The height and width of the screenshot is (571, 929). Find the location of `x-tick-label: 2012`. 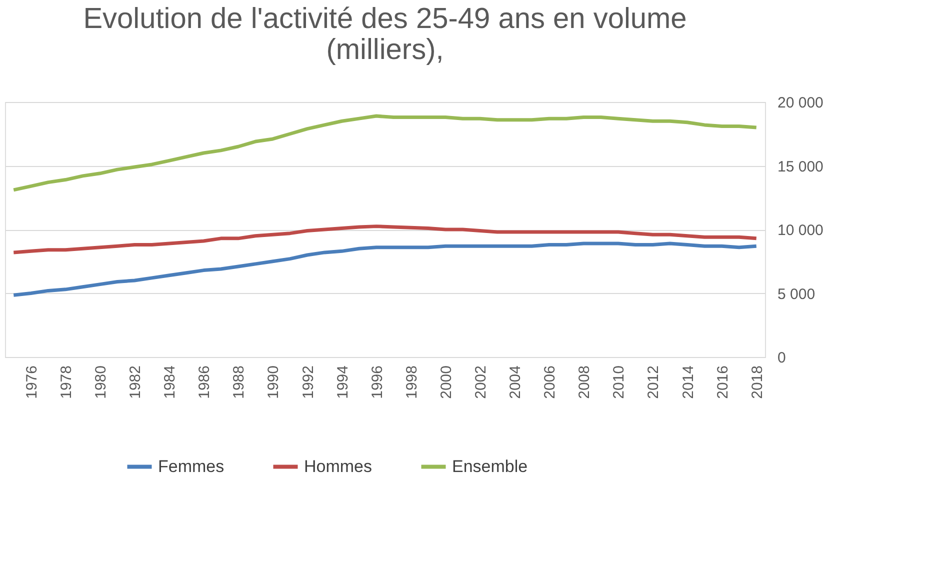

x-tick-label: 2012 is located at coordinates (653, 382).